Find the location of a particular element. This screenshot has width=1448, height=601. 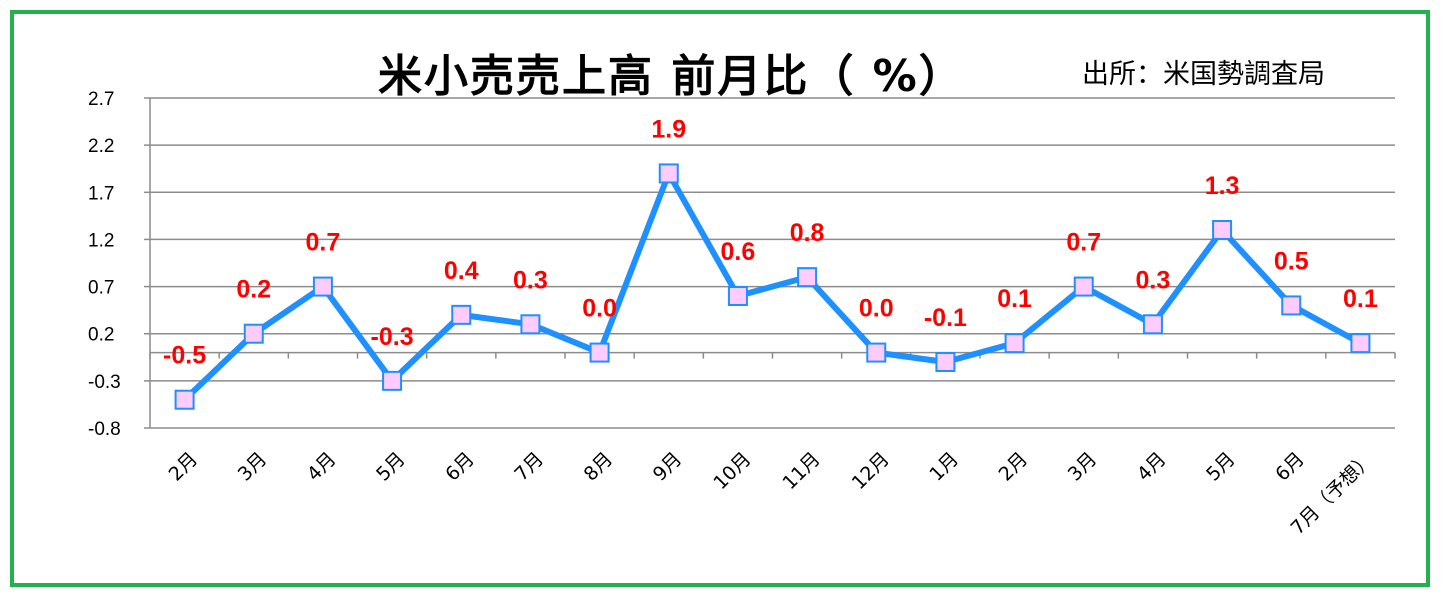

data-label: -0.3 is located at coordinates (392, 337).